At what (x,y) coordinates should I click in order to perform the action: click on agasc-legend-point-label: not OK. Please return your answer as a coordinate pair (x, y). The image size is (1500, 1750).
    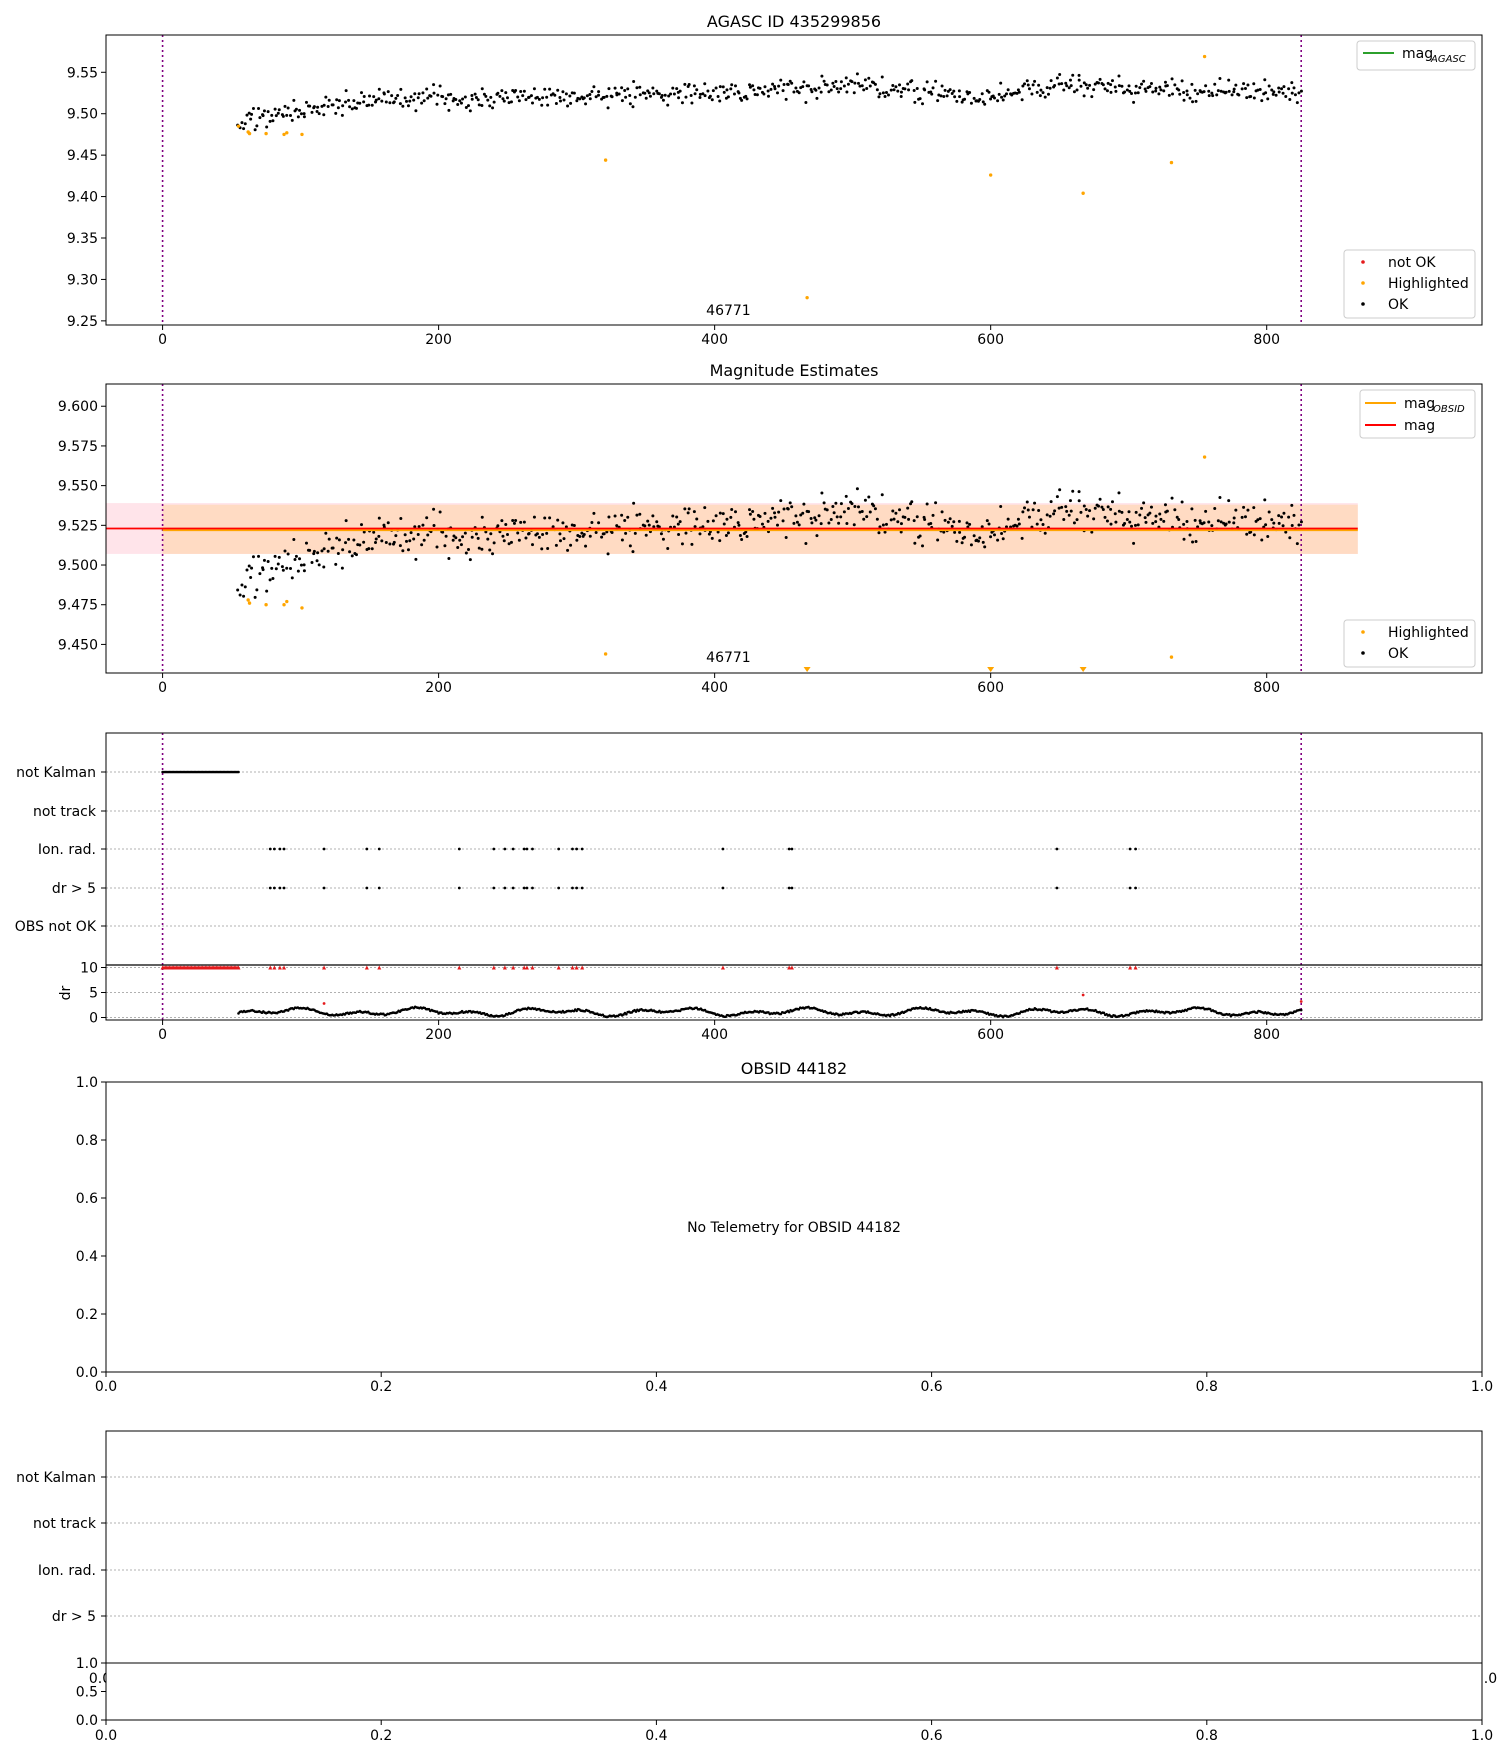
    Looking at the image, I should click on (1412, 263).